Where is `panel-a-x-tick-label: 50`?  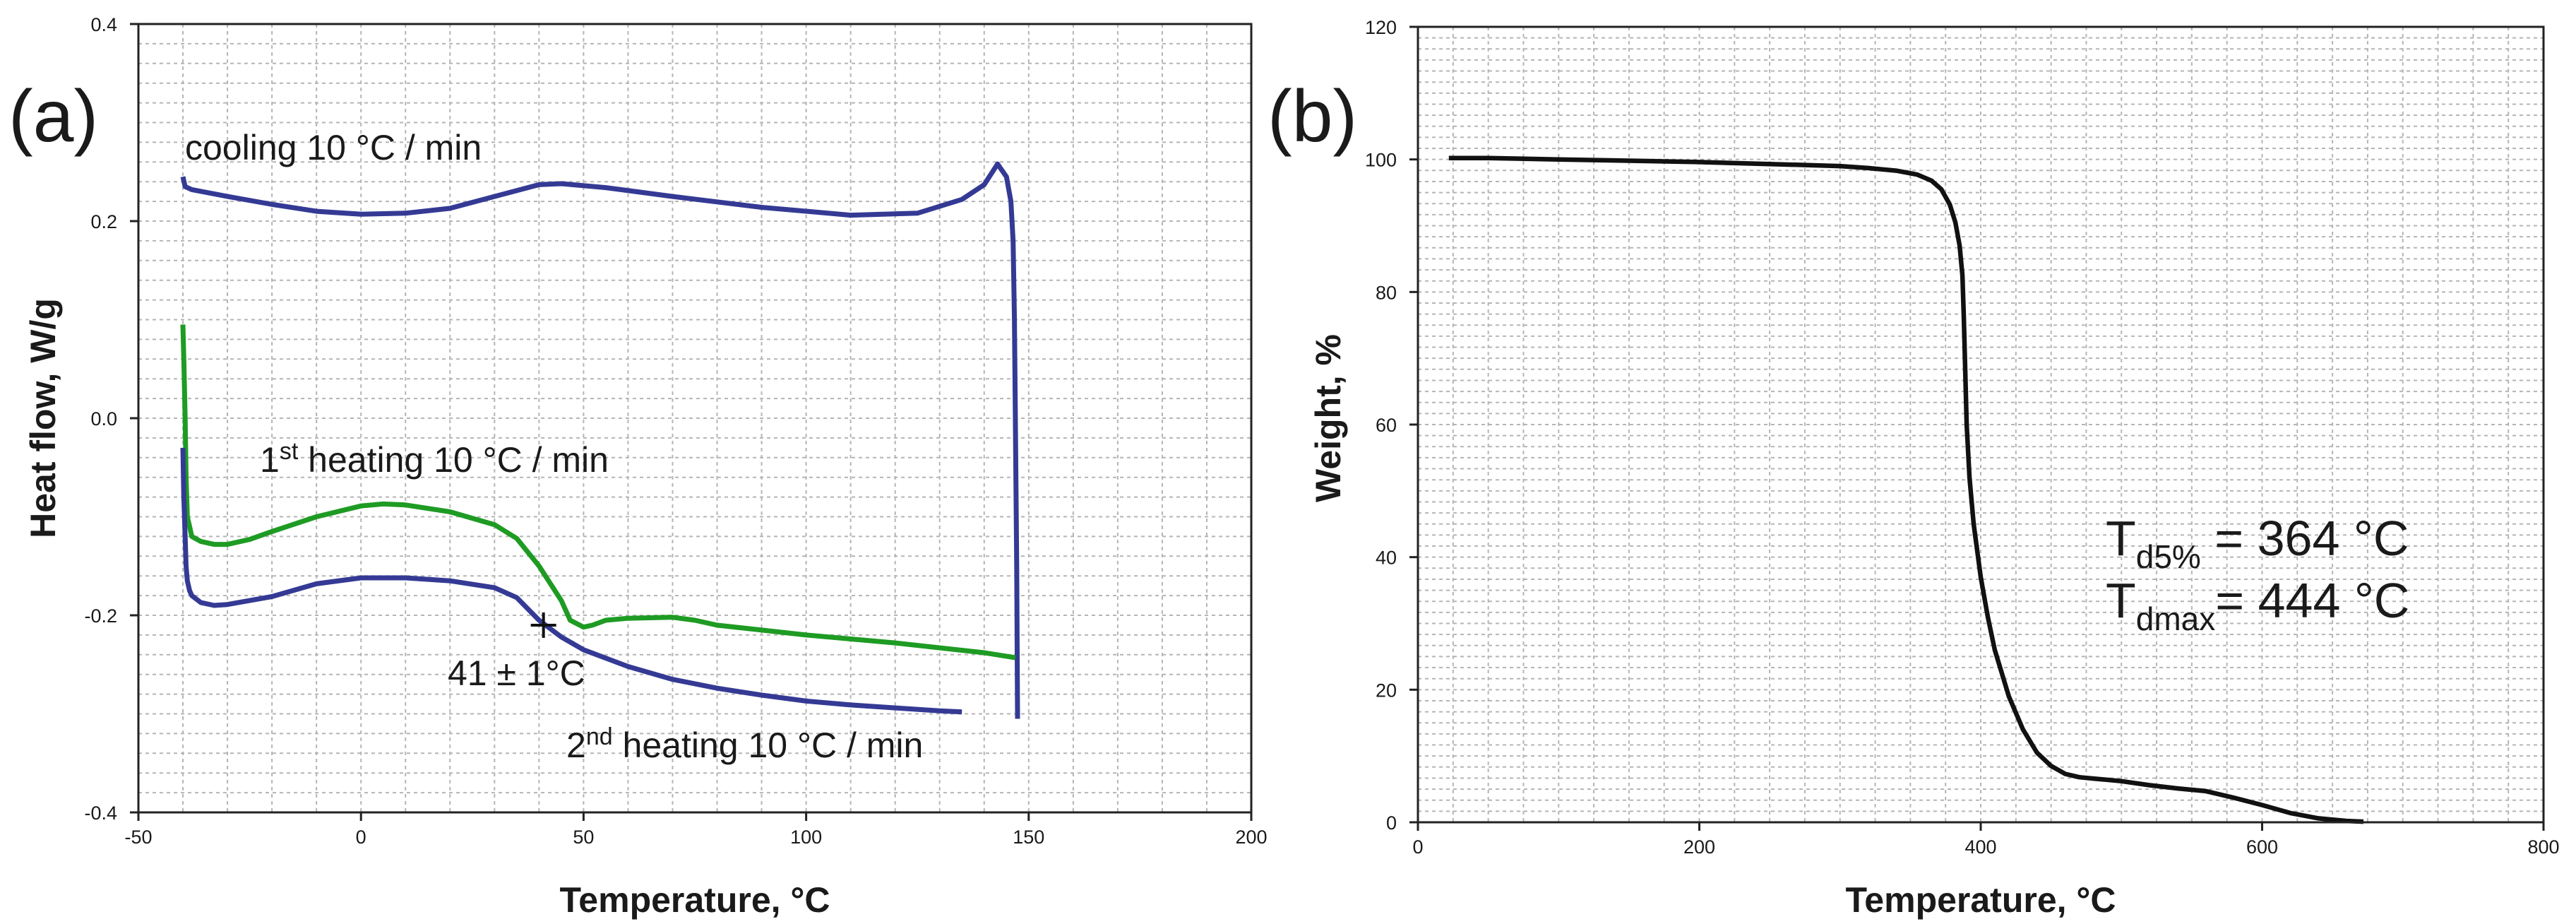
panel-a-x-tick-label: 50 is located at coordinates (583, 837).